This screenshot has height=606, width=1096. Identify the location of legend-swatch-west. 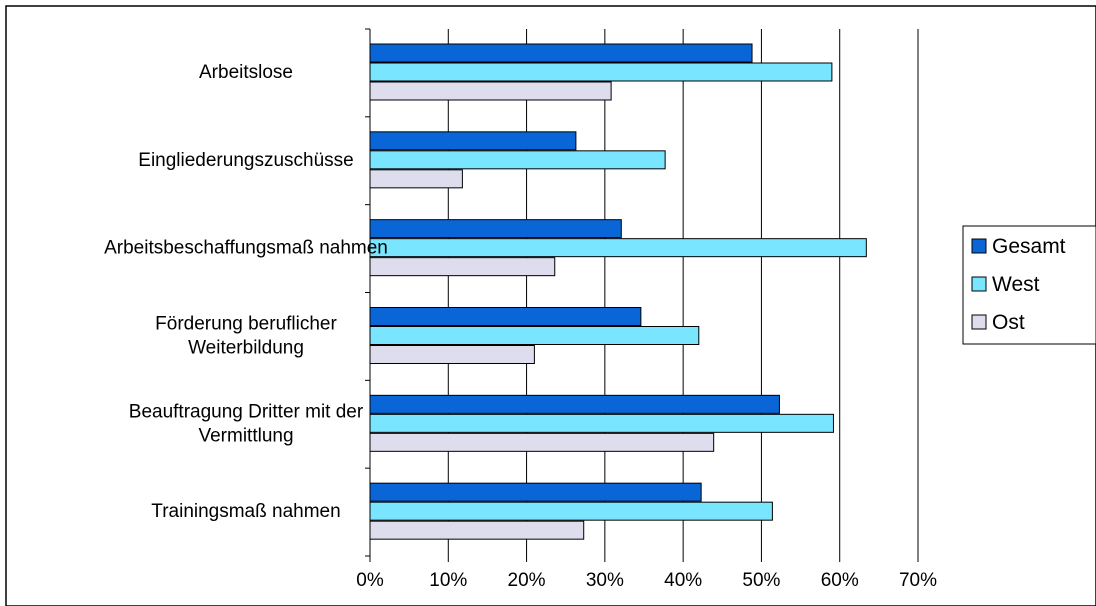
(979, 284).